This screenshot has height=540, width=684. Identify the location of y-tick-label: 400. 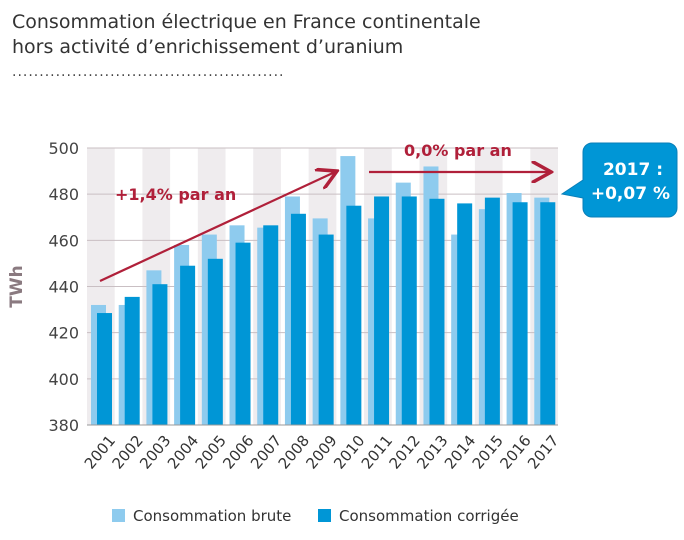
(63, 379).